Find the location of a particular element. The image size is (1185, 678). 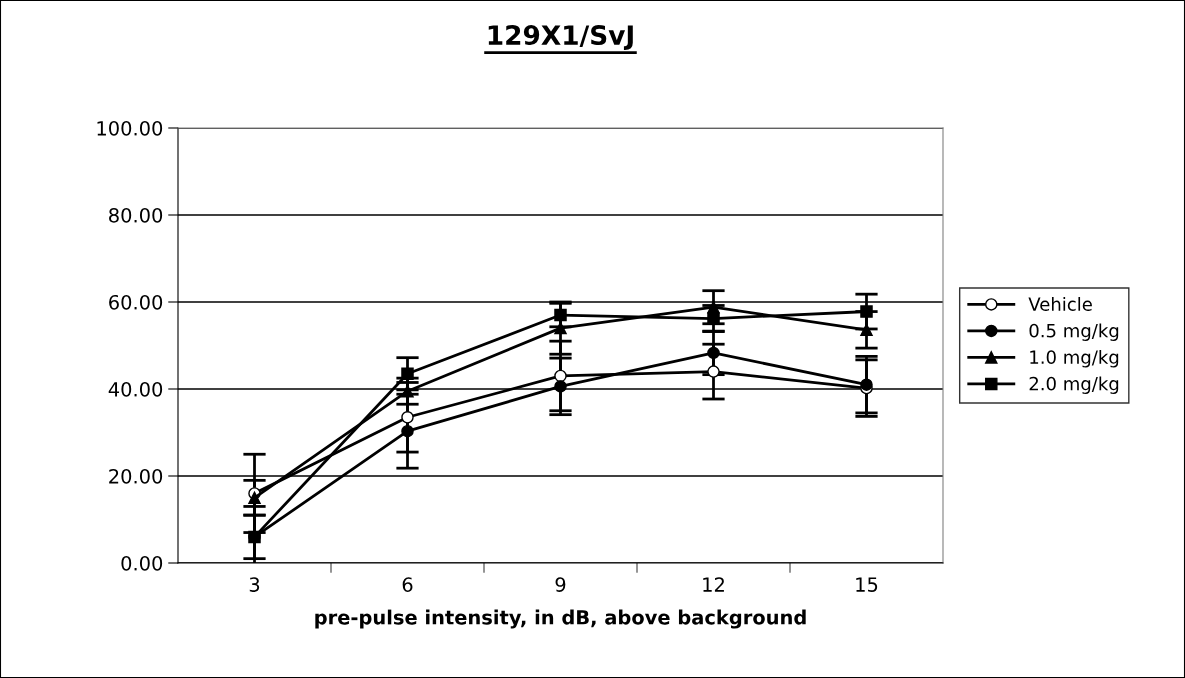

y-tick-label: 60.00 is located at coordinates (136, 302).